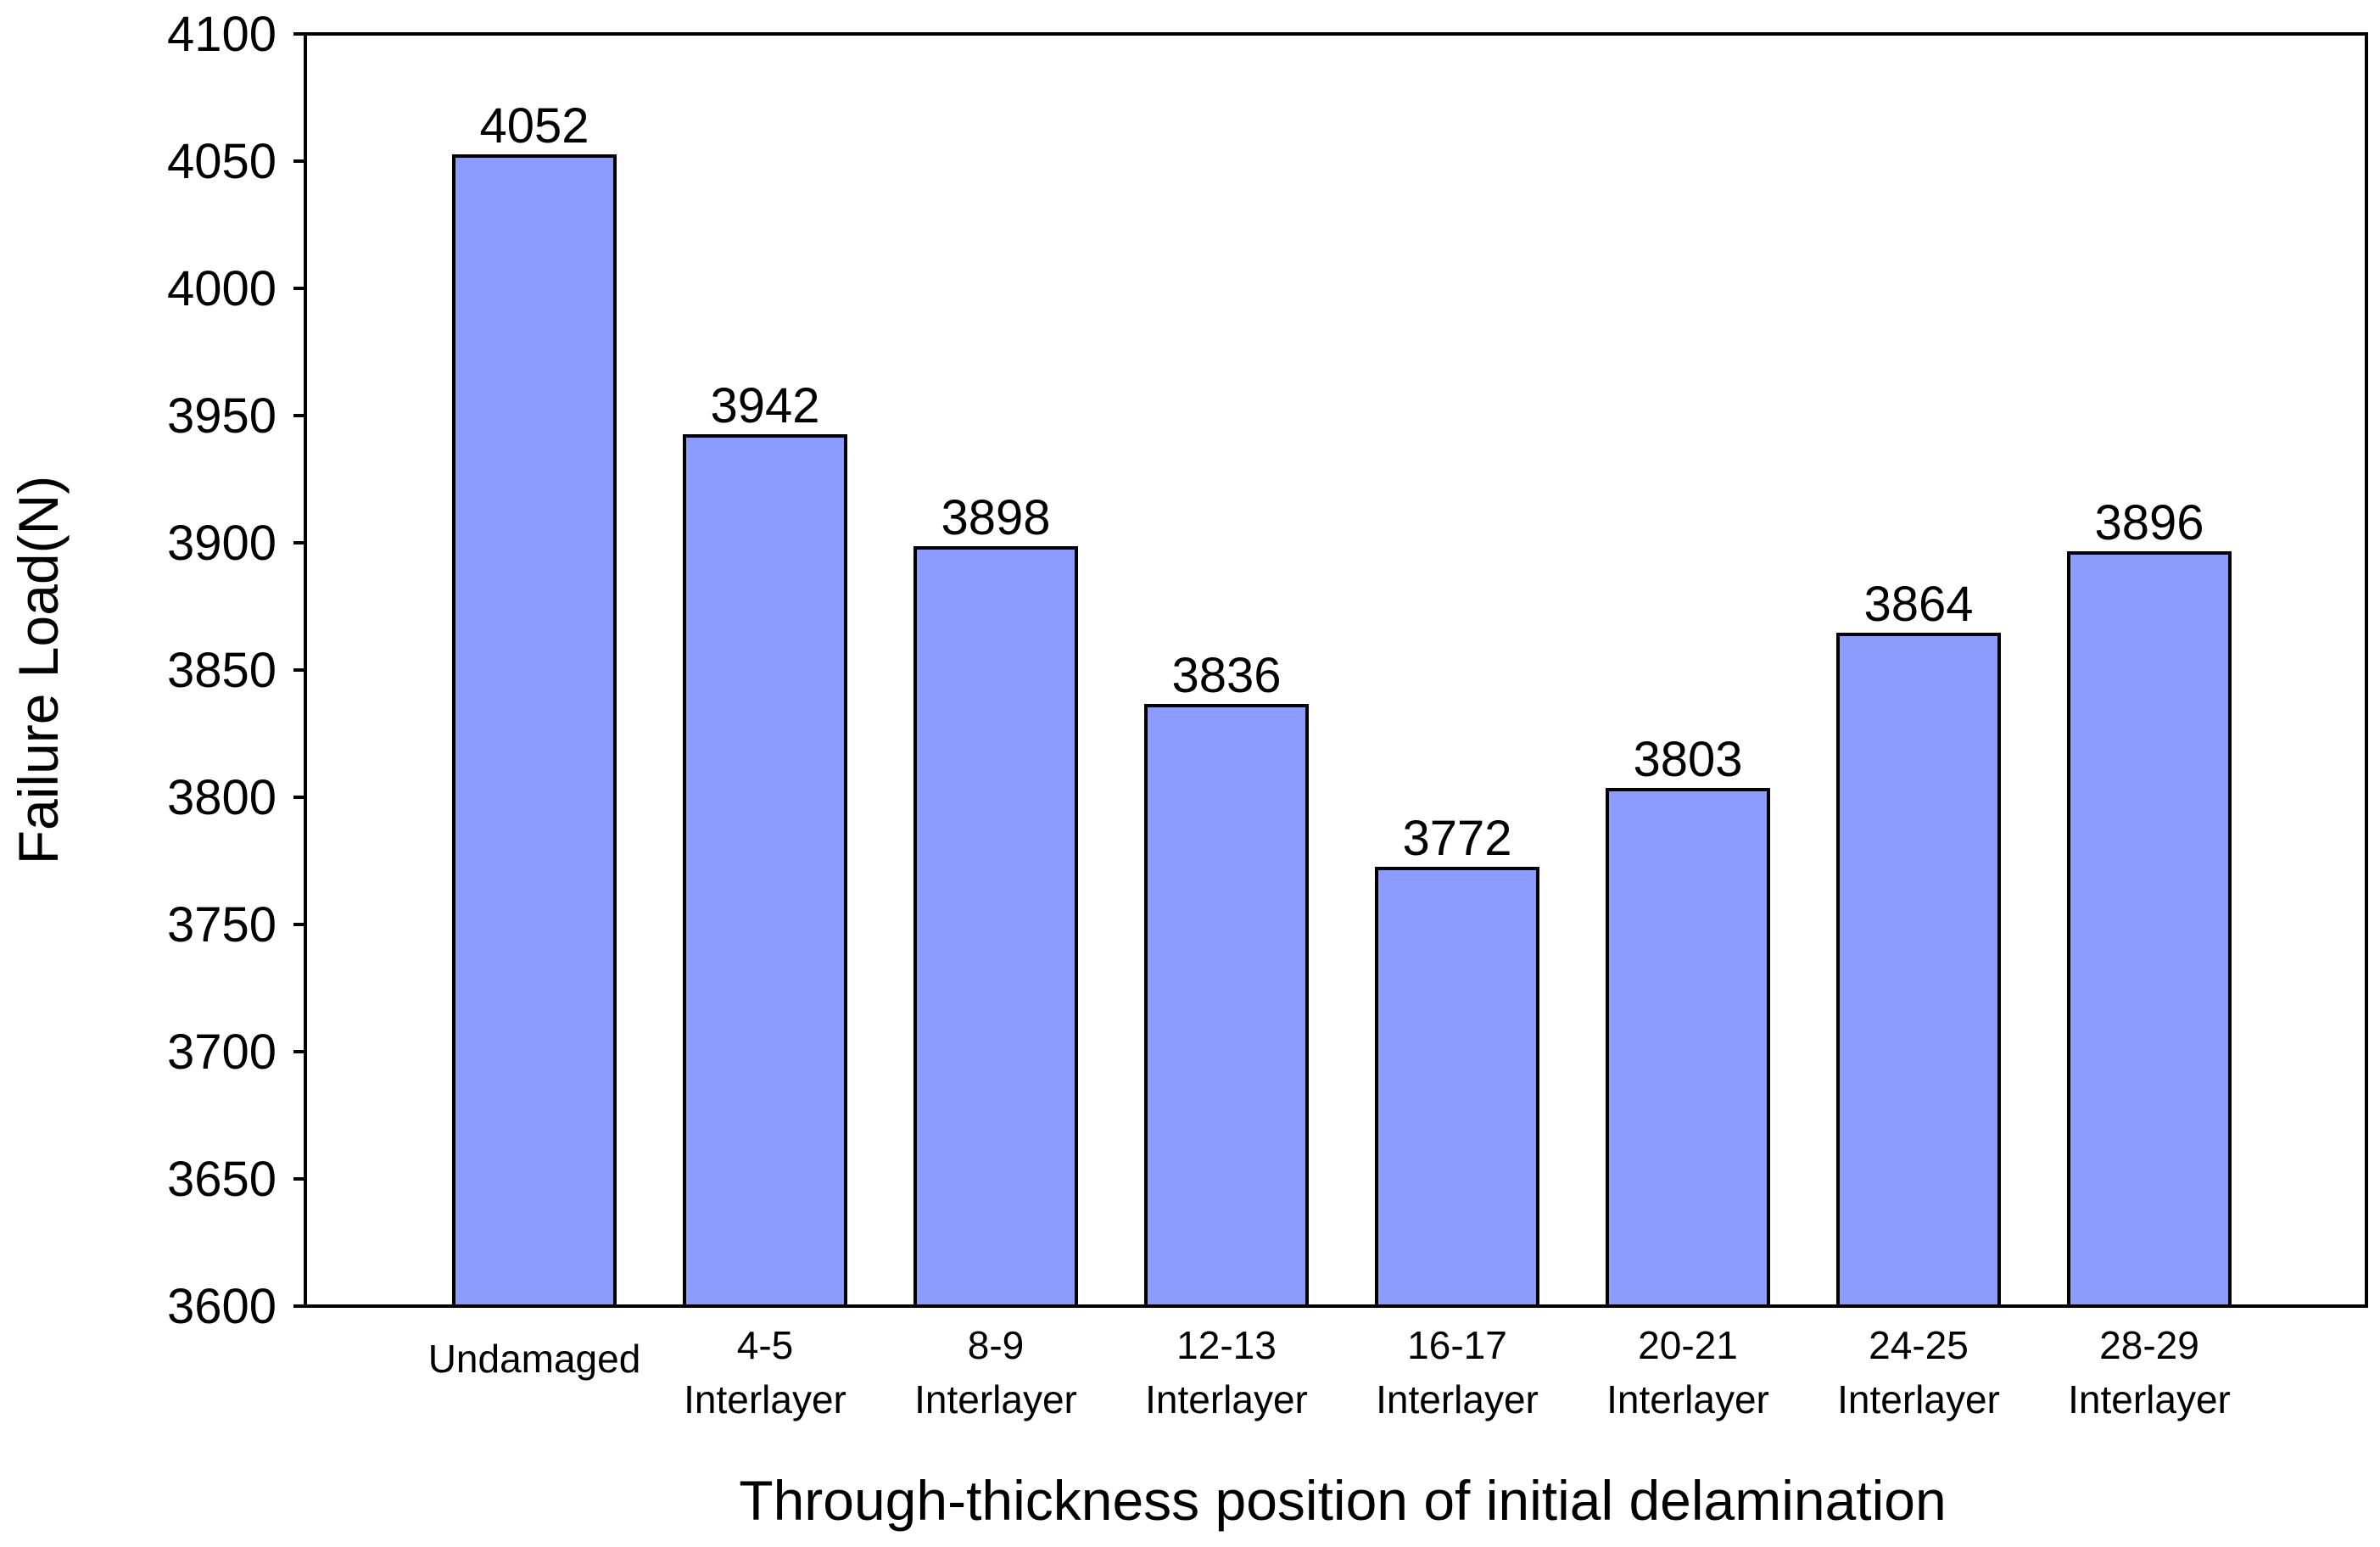 This screenshot has height=1547, width=2380. What do you see at coordinates (222, 924) in the screenshot?
I see `y-tick-label: 3750` at bounding box center [222, 924].